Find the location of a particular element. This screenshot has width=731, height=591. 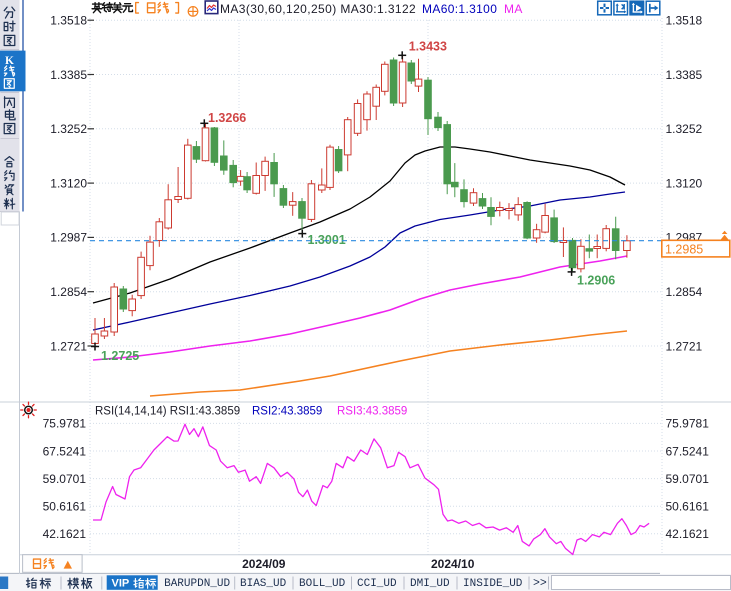

svg-text: 2024/10 is located at coordinates (453, 564).